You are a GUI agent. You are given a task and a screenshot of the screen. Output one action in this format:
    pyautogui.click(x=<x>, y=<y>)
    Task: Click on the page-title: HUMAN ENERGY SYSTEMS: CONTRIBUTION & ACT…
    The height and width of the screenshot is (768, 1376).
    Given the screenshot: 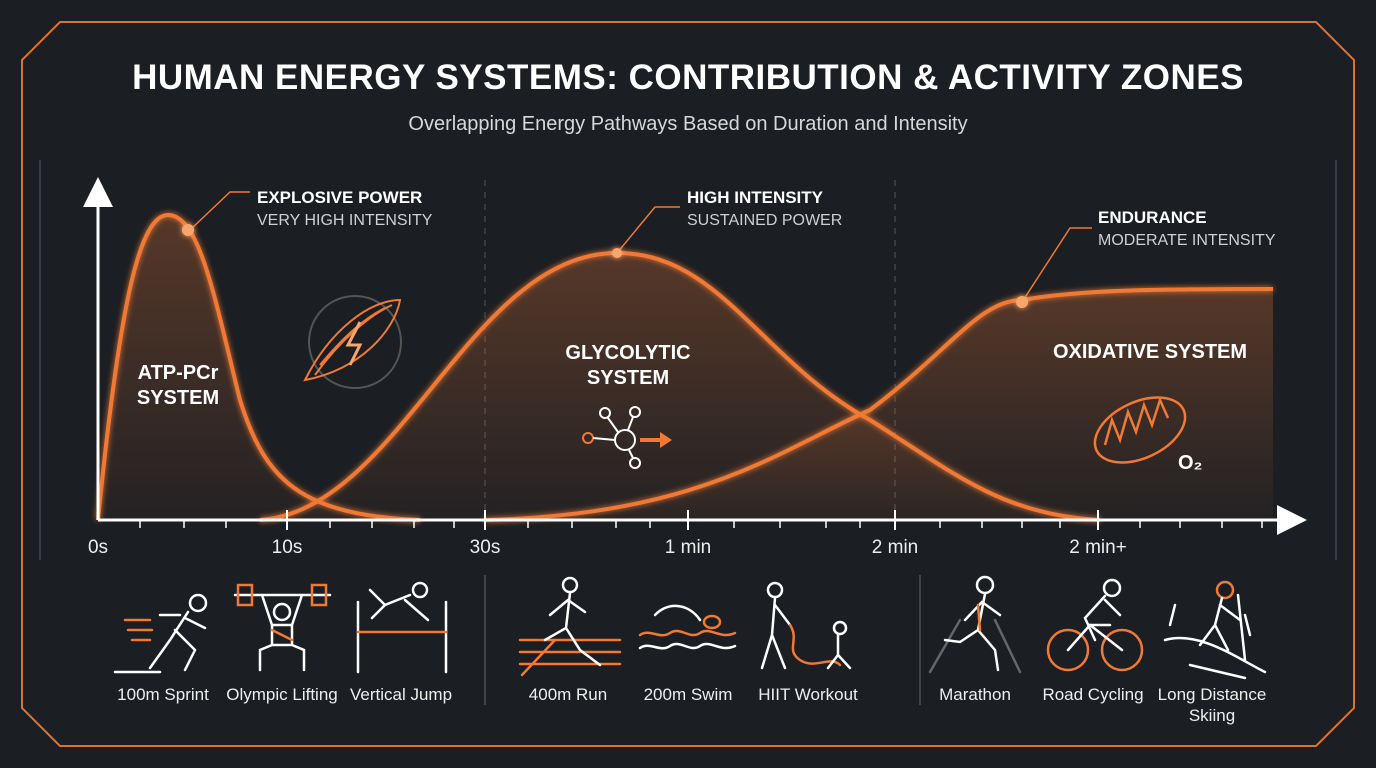 What is the action you would take?
    pyautogui.click(x=688, y=77)
    